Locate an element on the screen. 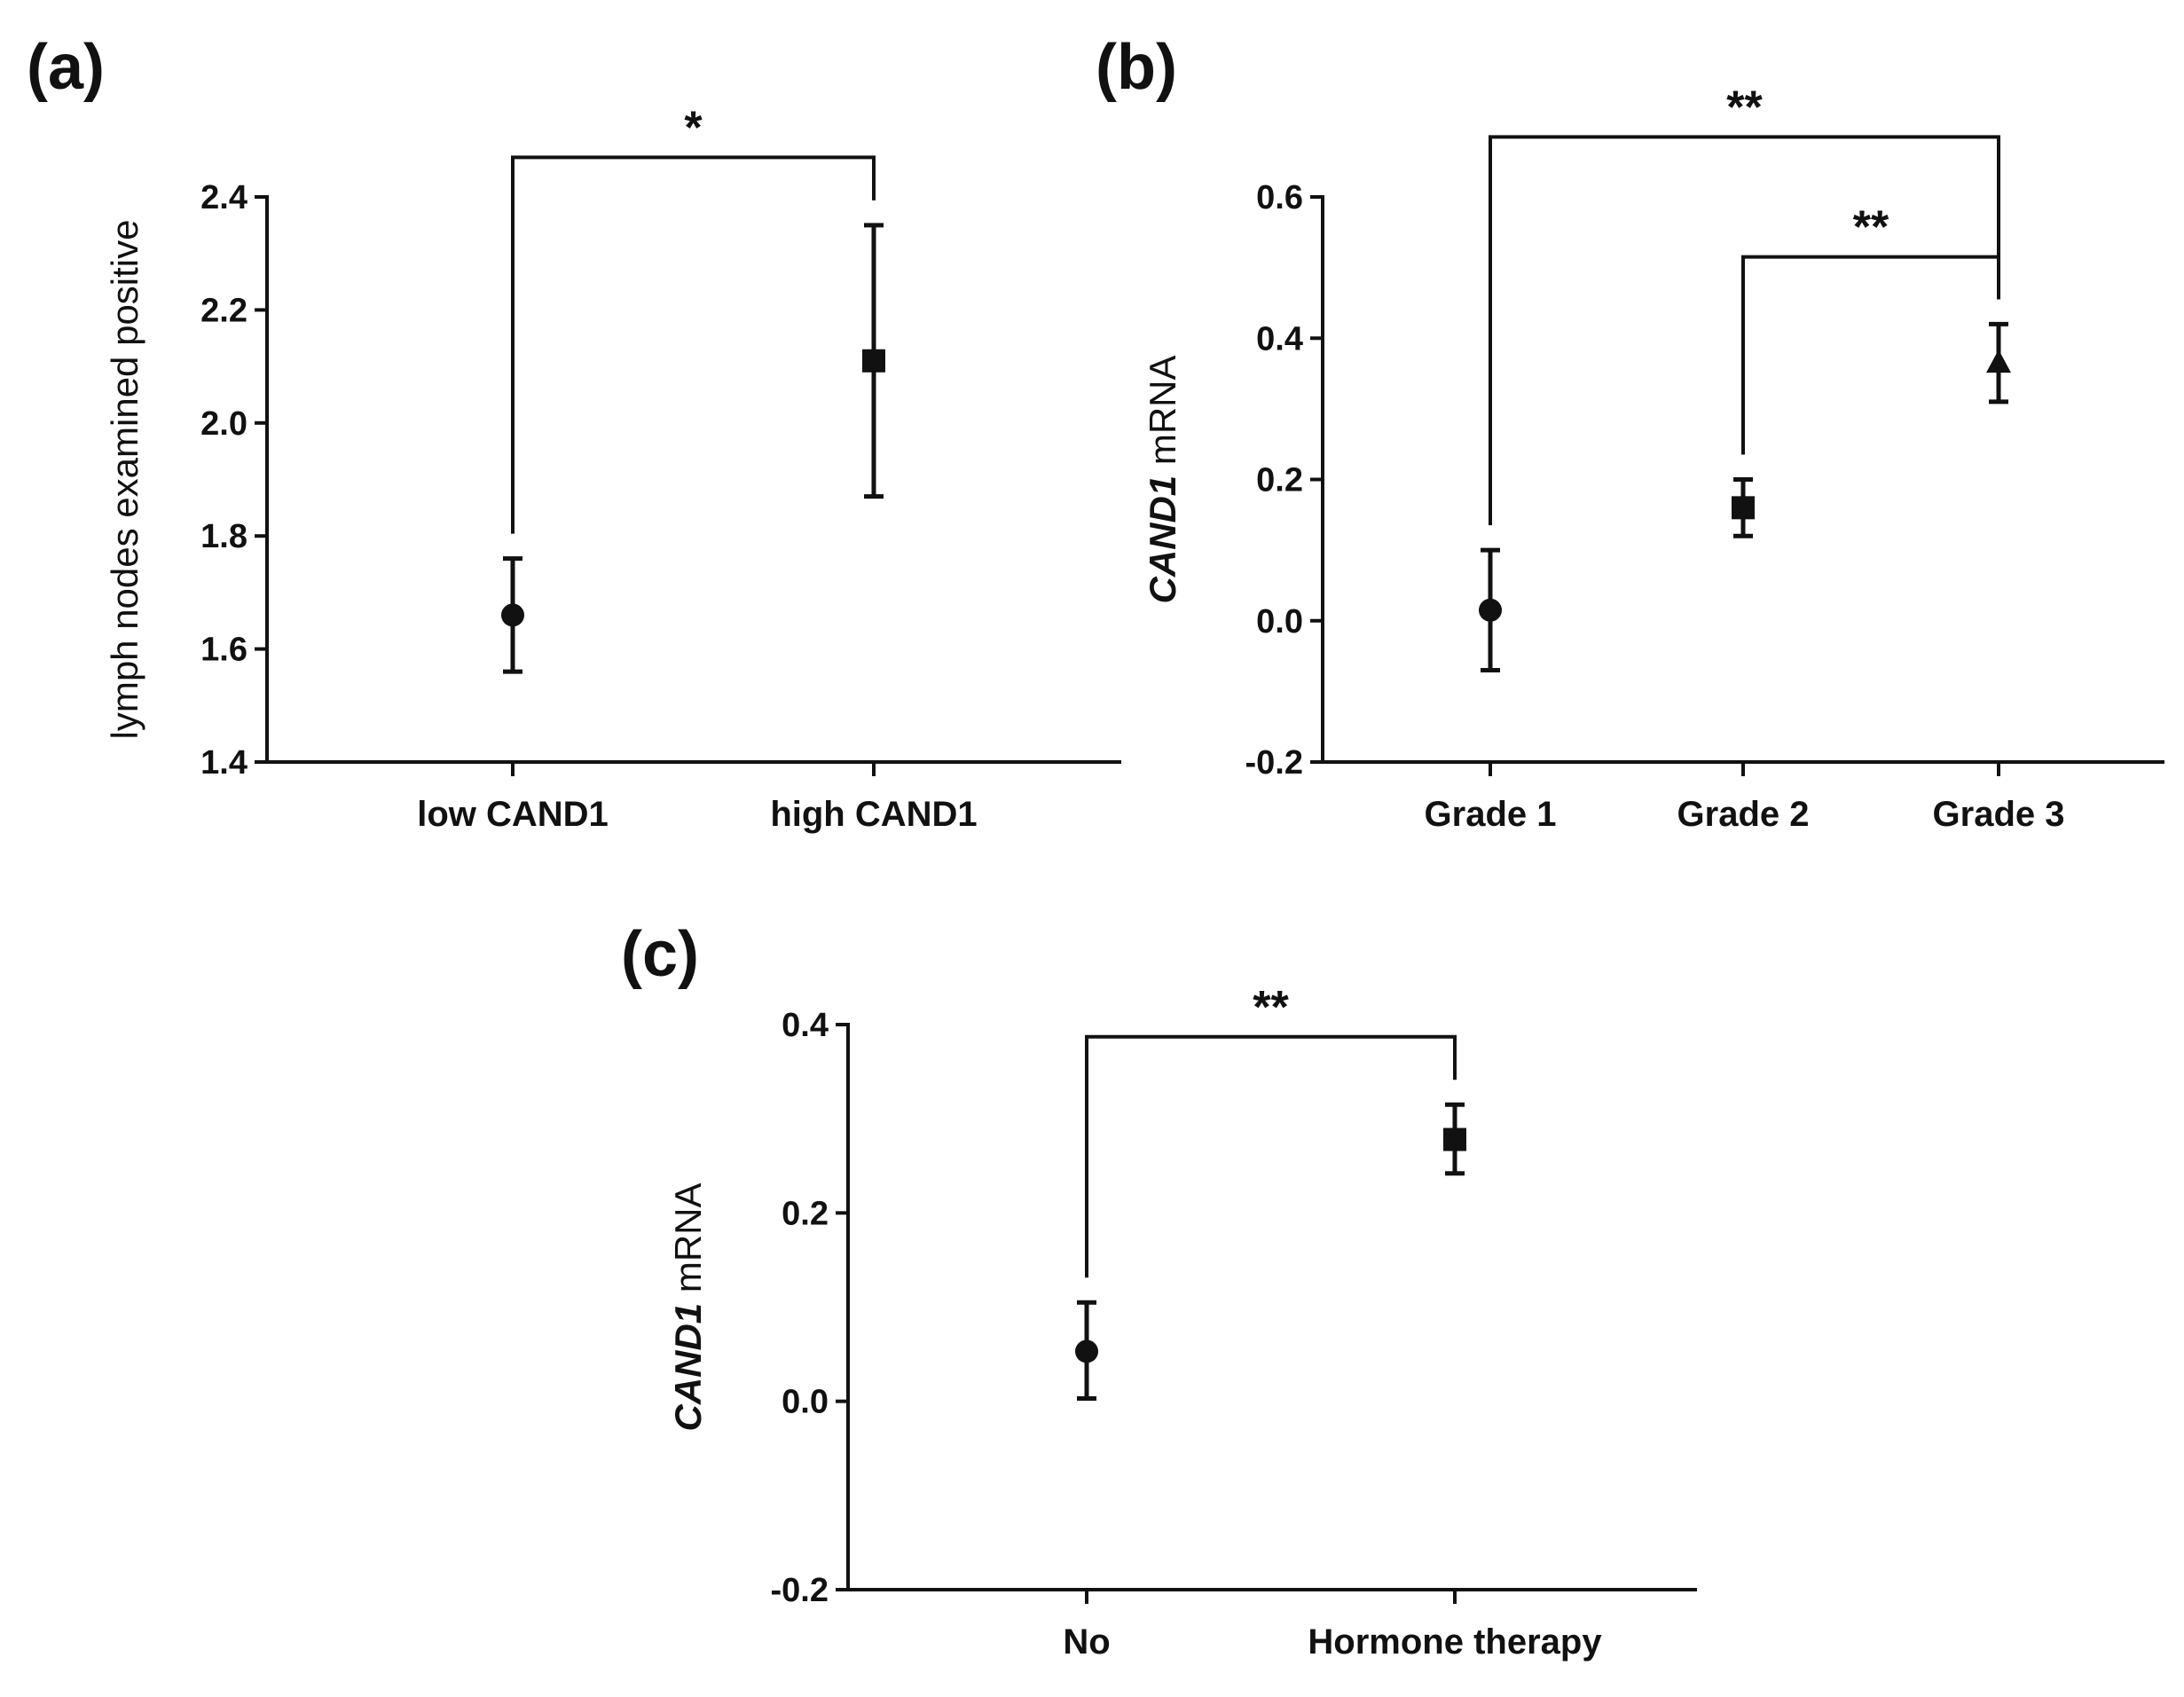 This screenshot has width=2184, height=1697. y-tick-label: 2.4 is located at coordinates (223, 197).